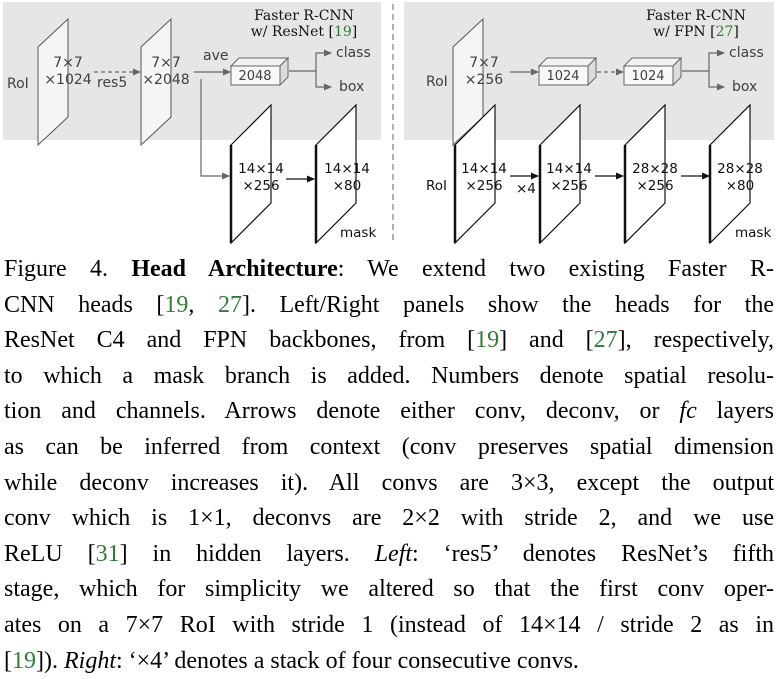 This screenshot has width=776, height=679. I want to click on right-fc-1024-a: 1024, so click(567, 71).